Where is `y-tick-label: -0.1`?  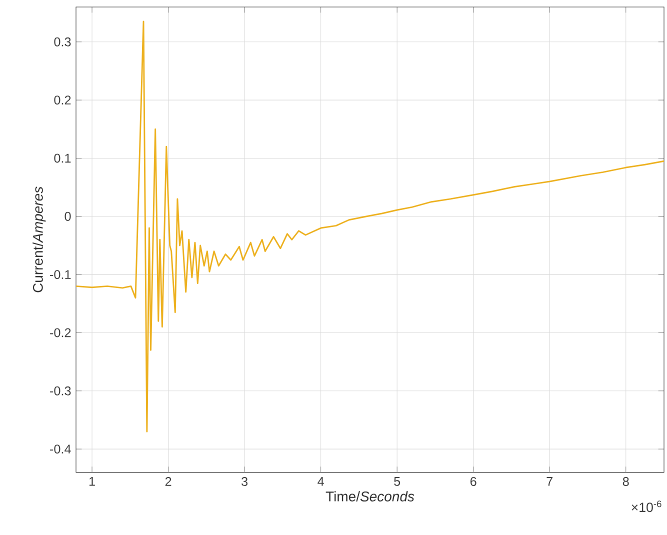 y-tick-label: -0.1 is located at coordinates (60, 275).